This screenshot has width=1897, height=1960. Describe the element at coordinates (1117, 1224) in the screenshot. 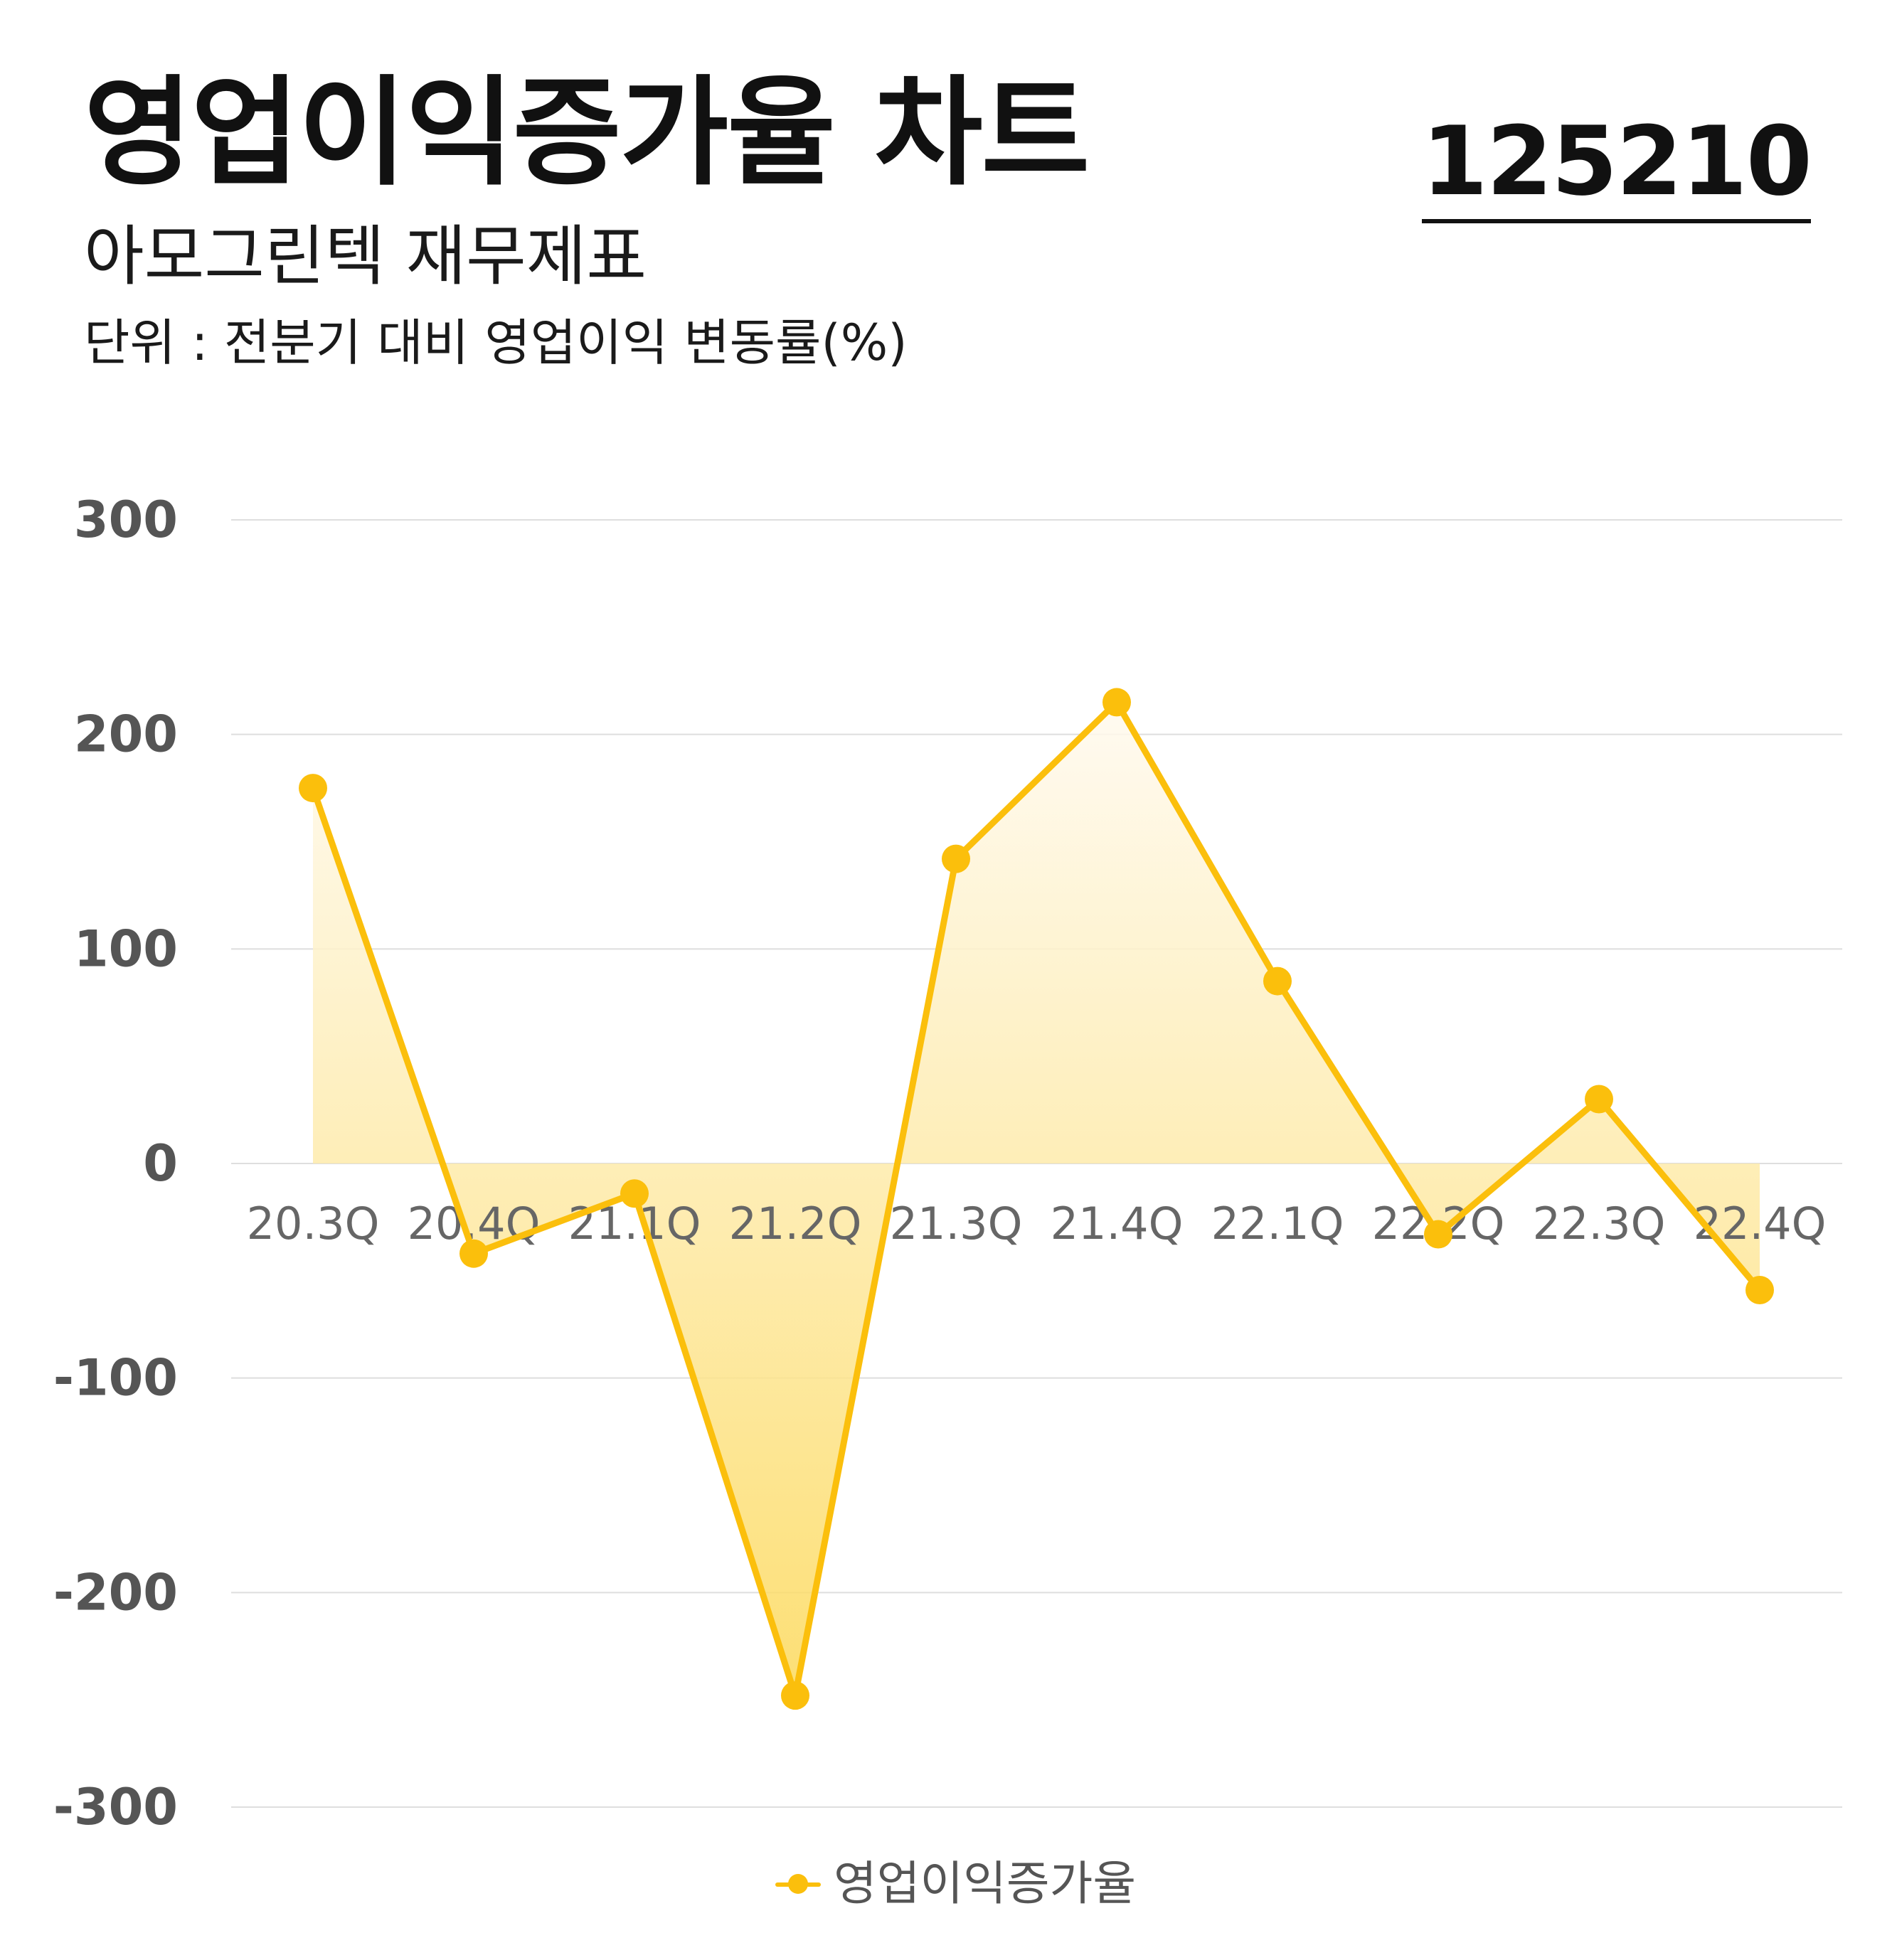

I see `x-tick-label: 21.4Q` at that location.